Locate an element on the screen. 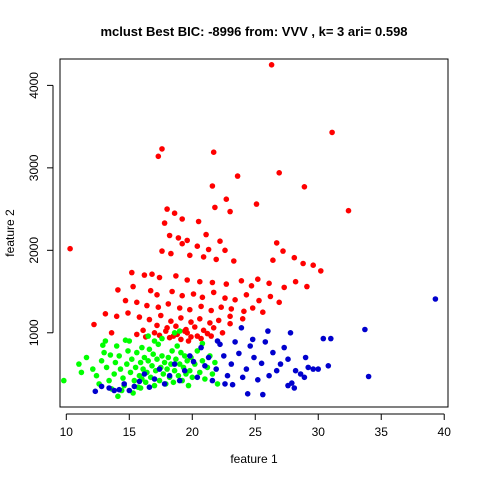 This screenshot has height=480, width=480. y-tick-label: 4000 is located at coordinates (34, 85).